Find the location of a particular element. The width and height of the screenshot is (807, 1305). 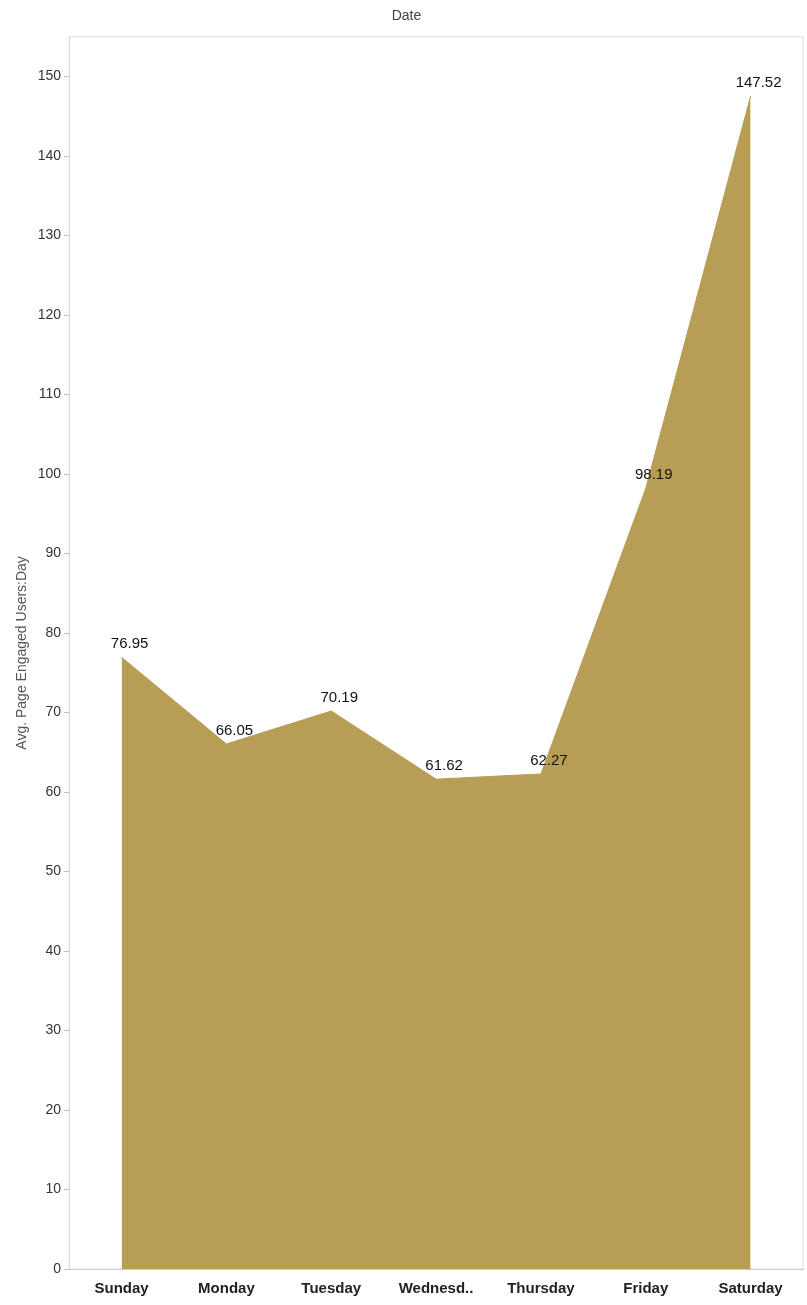

y-tick-label: 70 is located at coordinates (53, 711).